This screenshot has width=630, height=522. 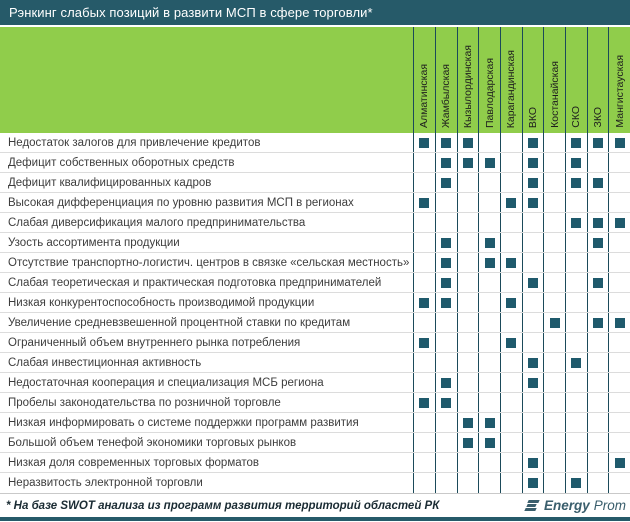 What do you see at coordinates (445, 80) in the screenshot?
I see `column-header-cell: Жамбылская` at bounding box center [445, 80].